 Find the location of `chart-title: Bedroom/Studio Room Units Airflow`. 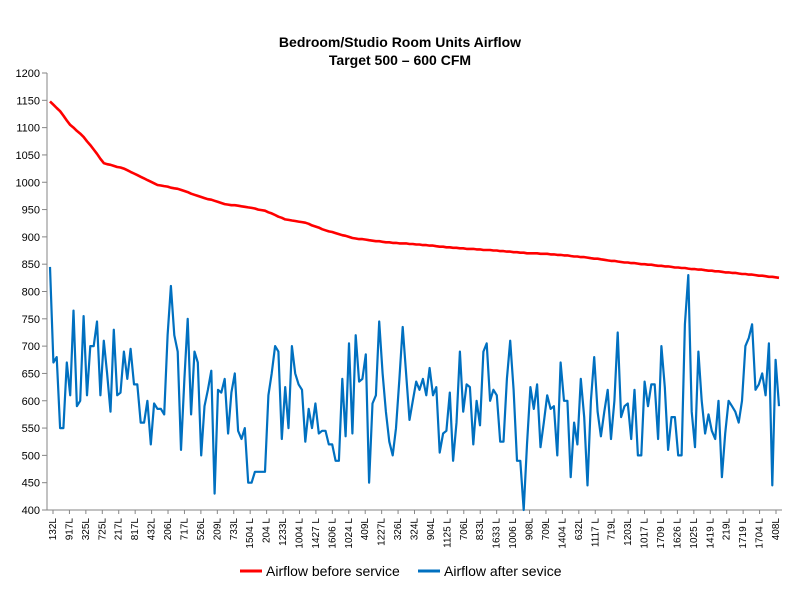

chart-title: Bedroom/Studio Room Units Airflow is located at coordinates (400, 42).